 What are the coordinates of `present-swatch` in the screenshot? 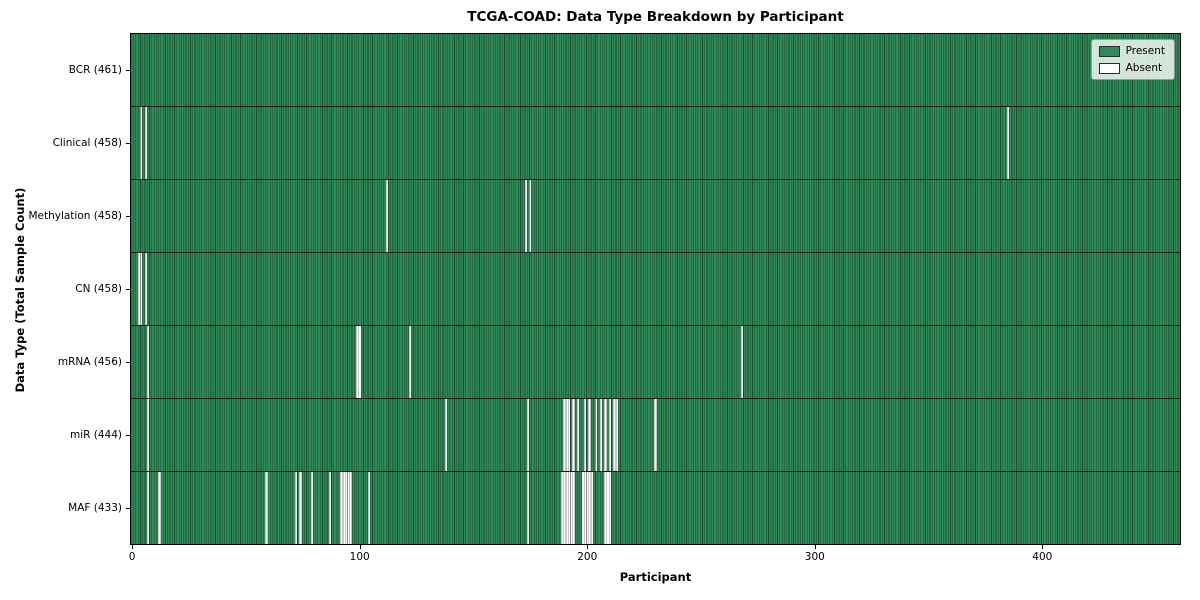 It's located at (1109, 51).